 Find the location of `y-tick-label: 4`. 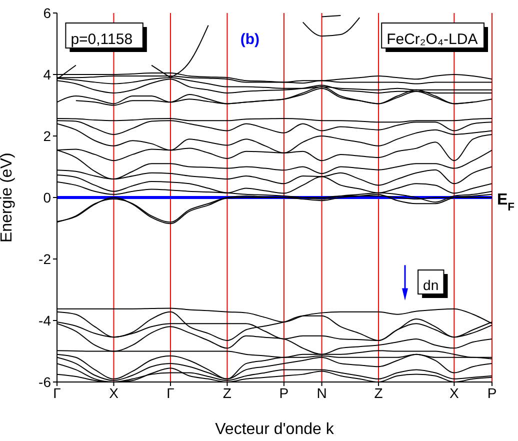

y-tick-label: 4 is located at coordinates (47, 74).